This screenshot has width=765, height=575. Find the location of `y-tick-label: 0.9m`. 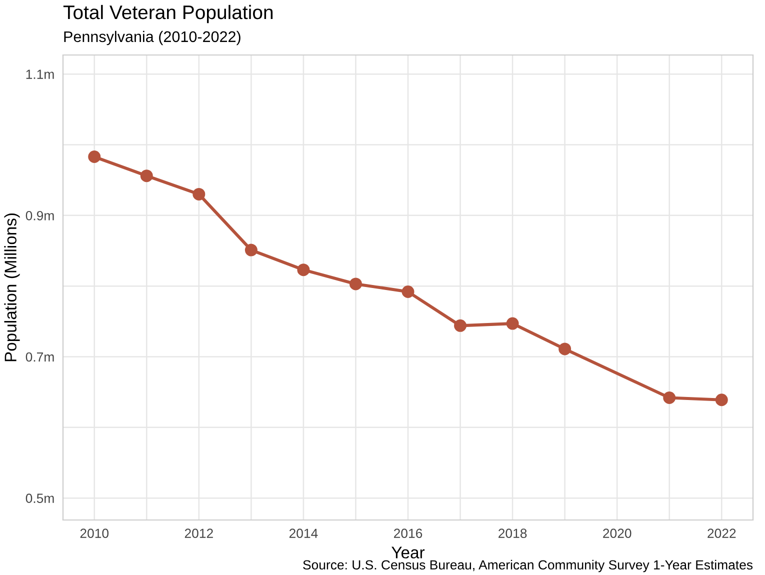

y-tick-label: 0.9m is located at coordinates (40, 215).